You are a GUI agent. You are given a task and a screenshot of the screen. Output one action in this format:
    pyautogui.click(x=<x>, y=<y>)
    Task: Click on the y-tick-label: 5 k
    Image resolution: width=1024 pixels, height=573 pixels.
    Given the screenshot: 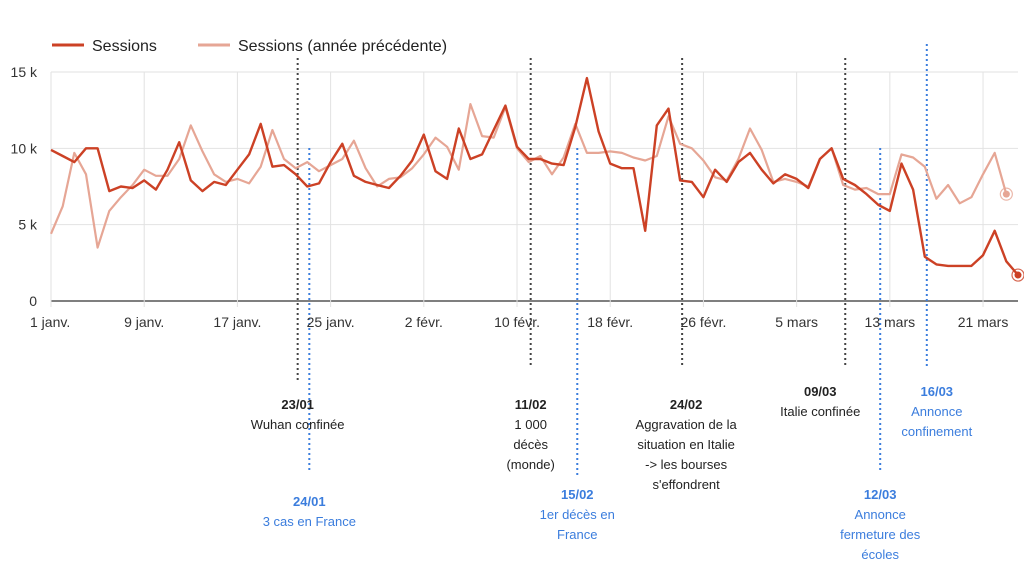 What is the action you would take?
    pyautogui.click(x=28, y=225)
    